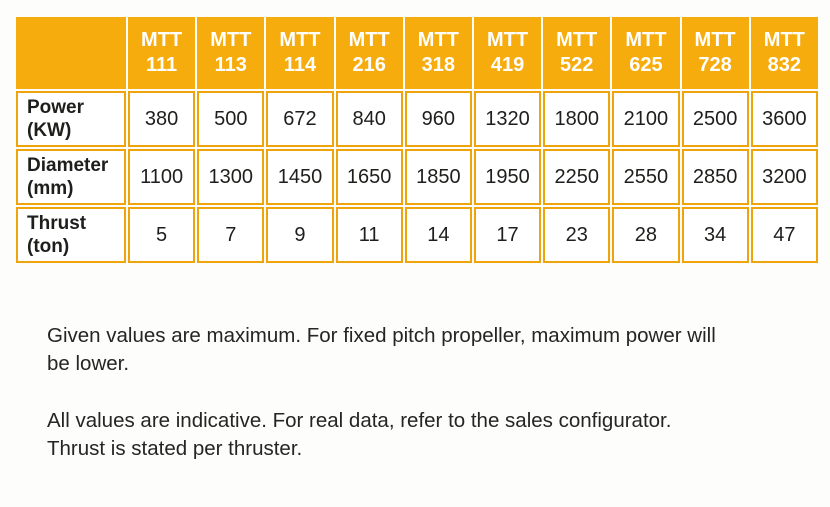 This screenshot has height=507, width=830. I want to click on table-cell: 1450, so click(300, 177).